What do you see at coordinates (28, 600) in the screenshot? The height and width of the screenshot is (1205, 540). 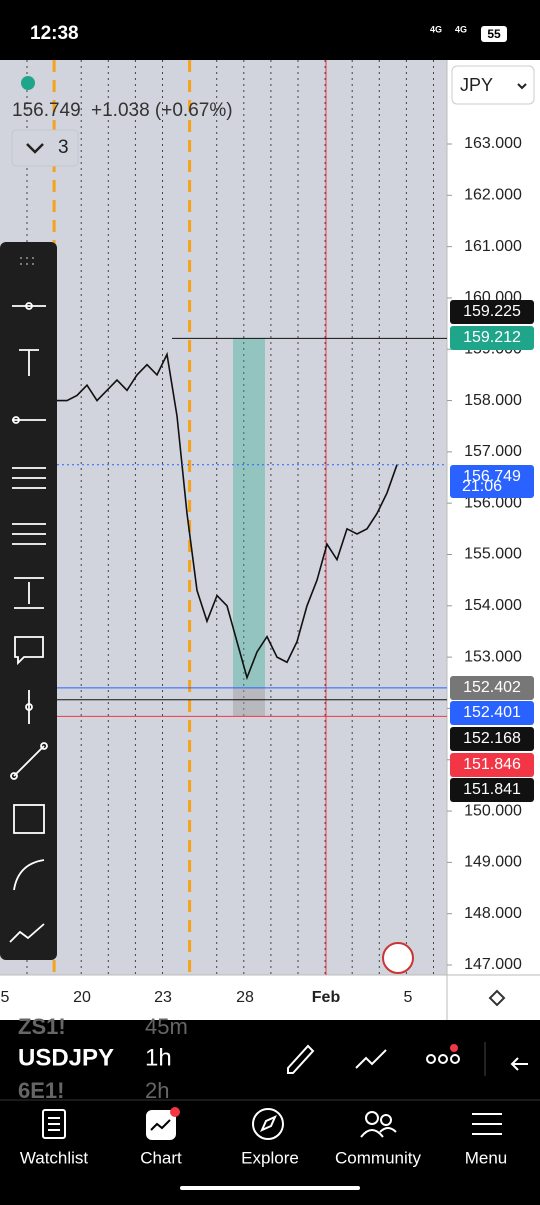 I see `tool-icons` at bounding box center [28, 600].